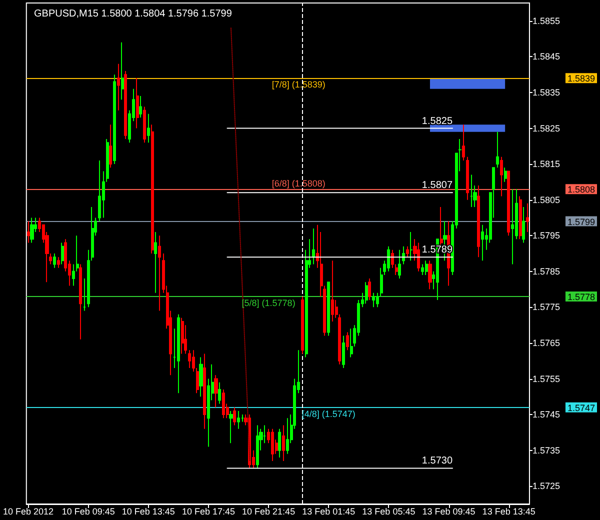 This screenshot has height=520, width=600. What do you see at coordinates (546, 486) in the screenshot?
I see `y-tick-label: 1.5725` at bounding box center [546, 486].